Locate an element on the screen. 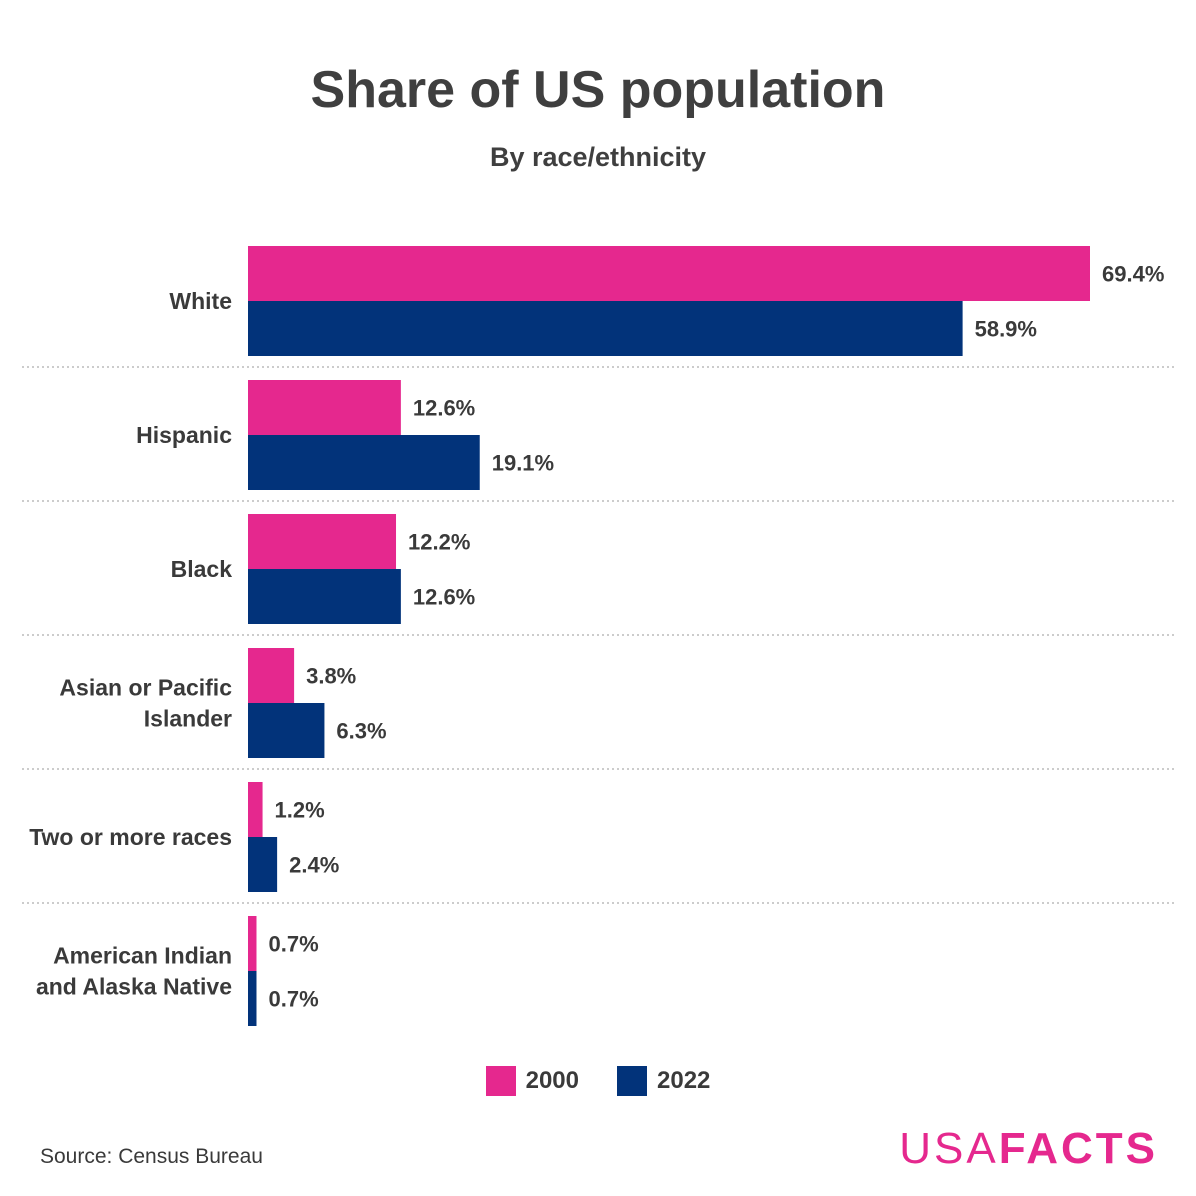 The image size is (1196, 1196). value-label-2000: 1.2% is located at coordinates (300, 810).